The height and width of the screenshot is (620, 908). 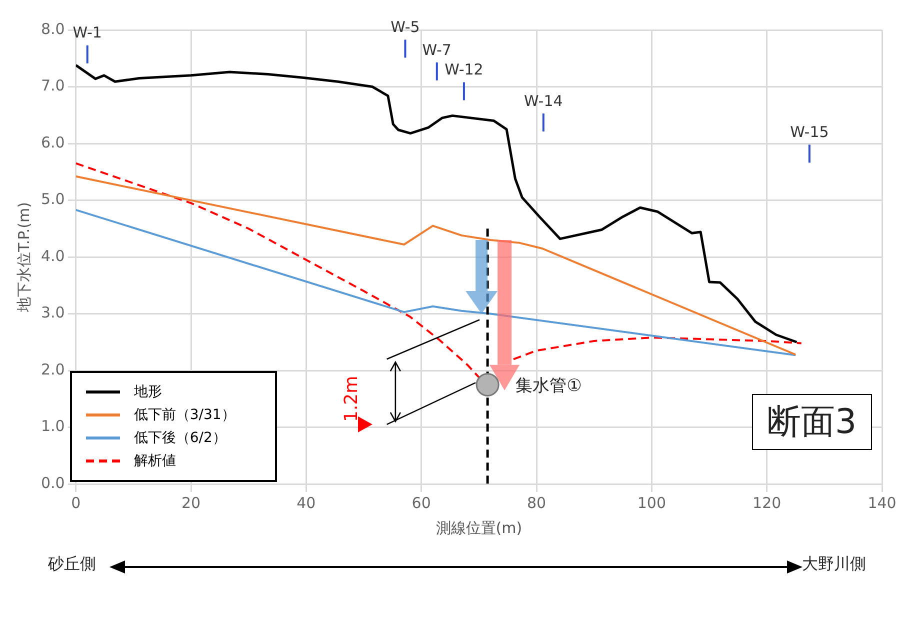 I want to click on y-tick-label: 7.0, so click(x=52, y=85).